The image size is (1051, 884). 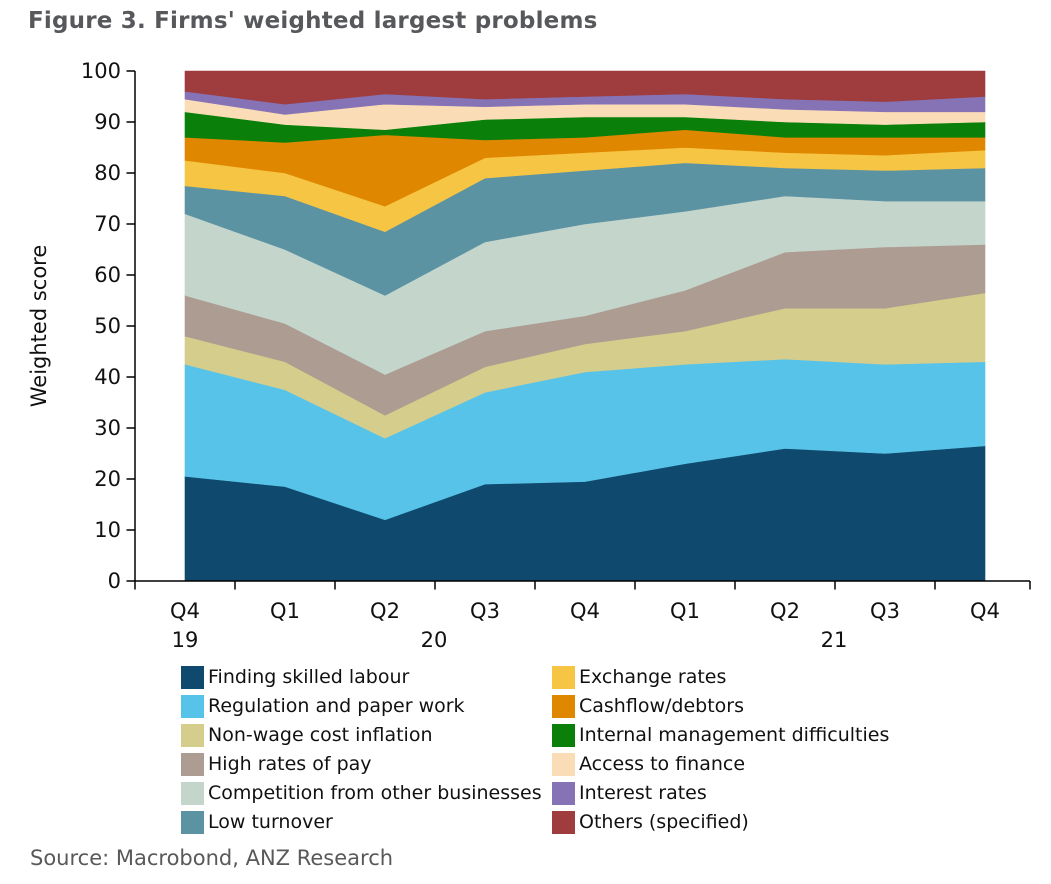 I want to click on legend-item-competition-from-other-businesses: Competition from other businesses, so click(x=366, y=793).